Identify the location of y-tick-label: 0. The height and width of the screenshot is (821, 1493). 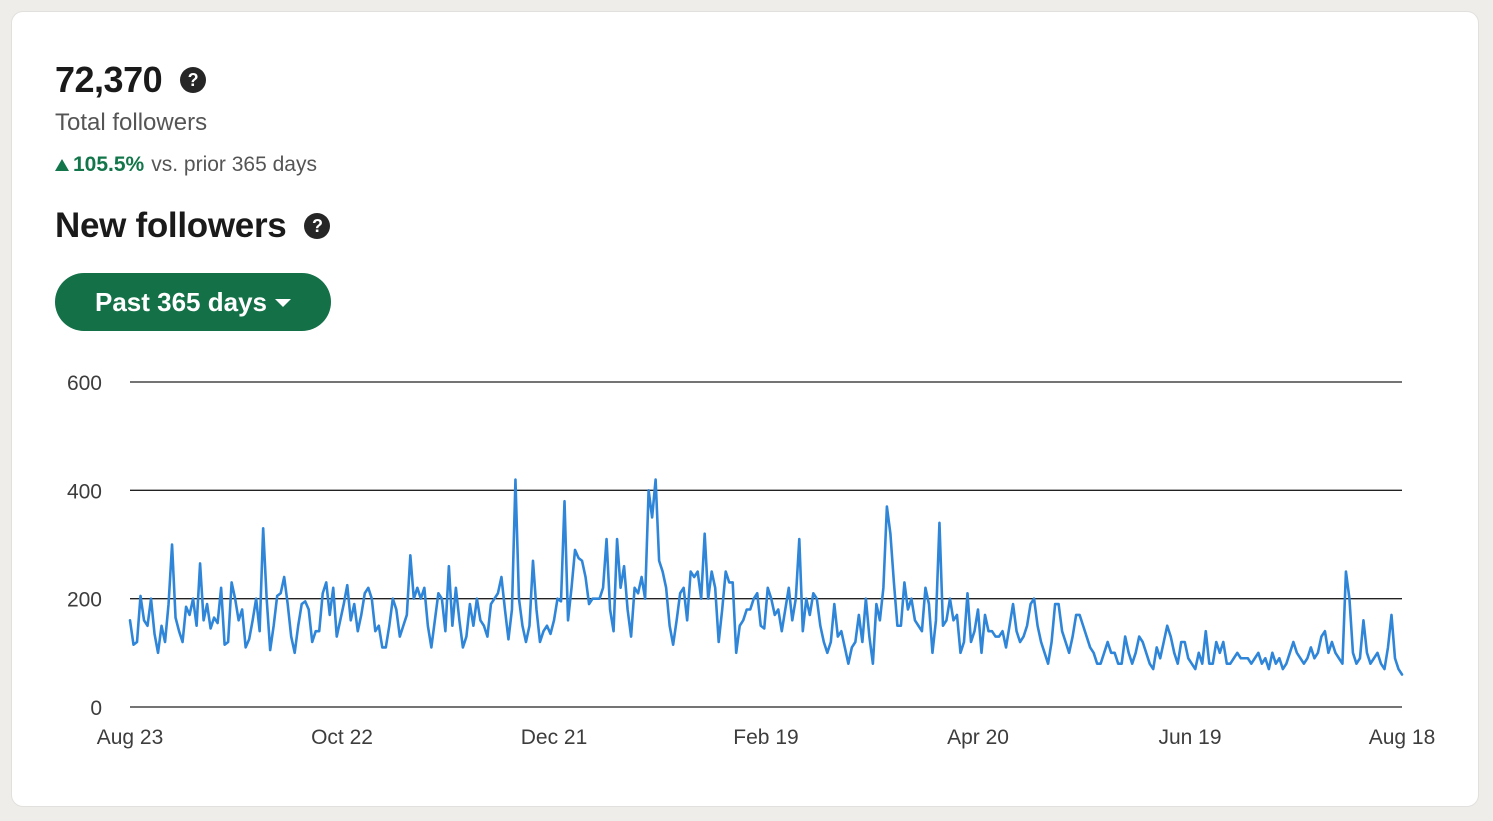
(96, 708).